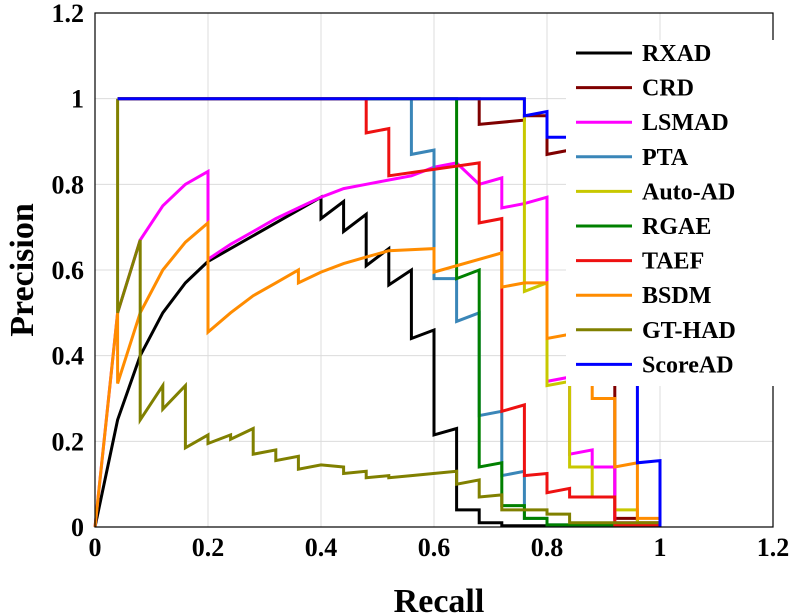  Describe the element at coordinates (660, 547) in the screenshot. I see `x-tick-label: 1` at that location.